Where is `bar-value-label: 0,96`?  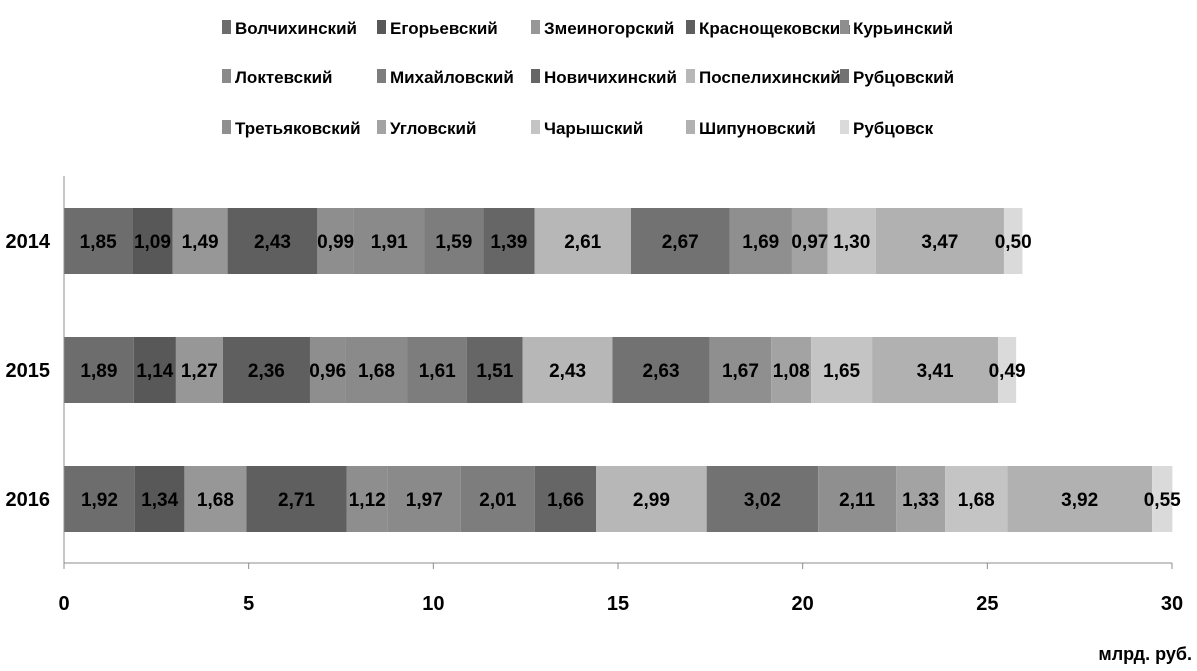 bar-value-label: 0,96 is located at coordinates (327, 371).